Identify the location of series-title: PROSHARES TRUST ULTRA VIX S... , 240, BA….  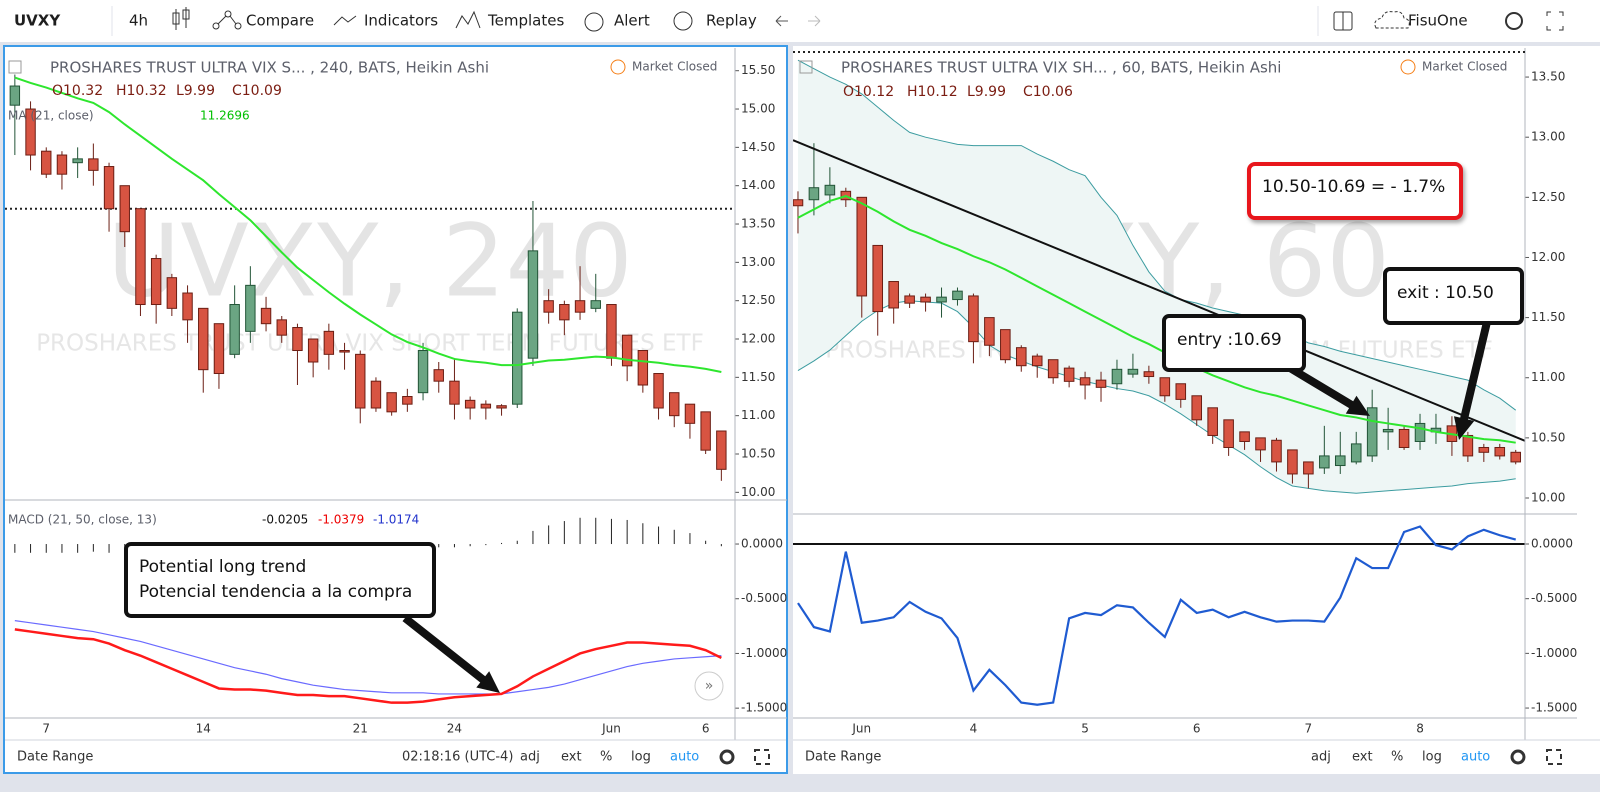
(269, 68).